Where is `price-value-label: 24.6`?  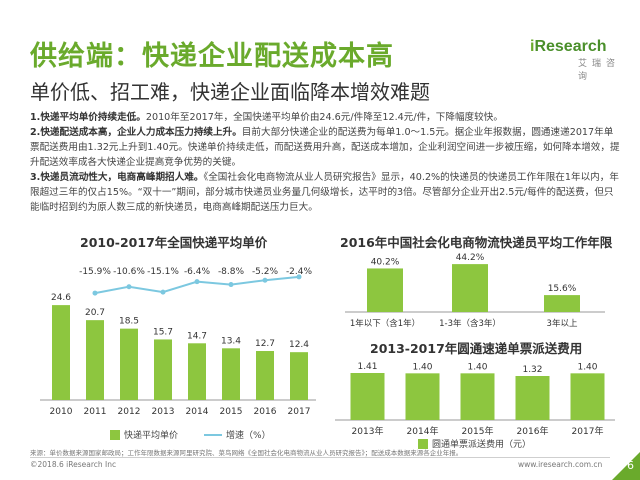
price-value-label: 24.6 is located at coordinates (61, 298).